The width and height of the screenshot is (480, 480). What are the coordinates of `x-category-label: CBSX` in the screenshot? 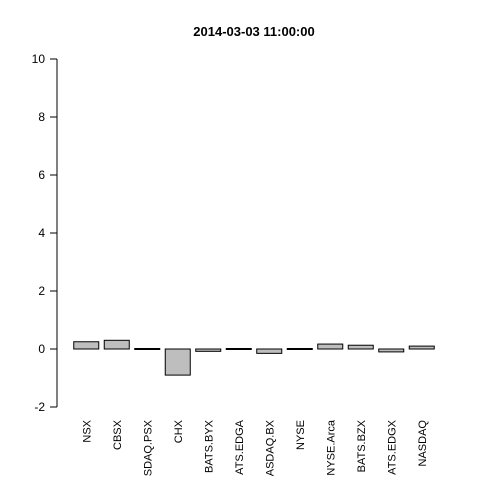 It's located at (118, 434).